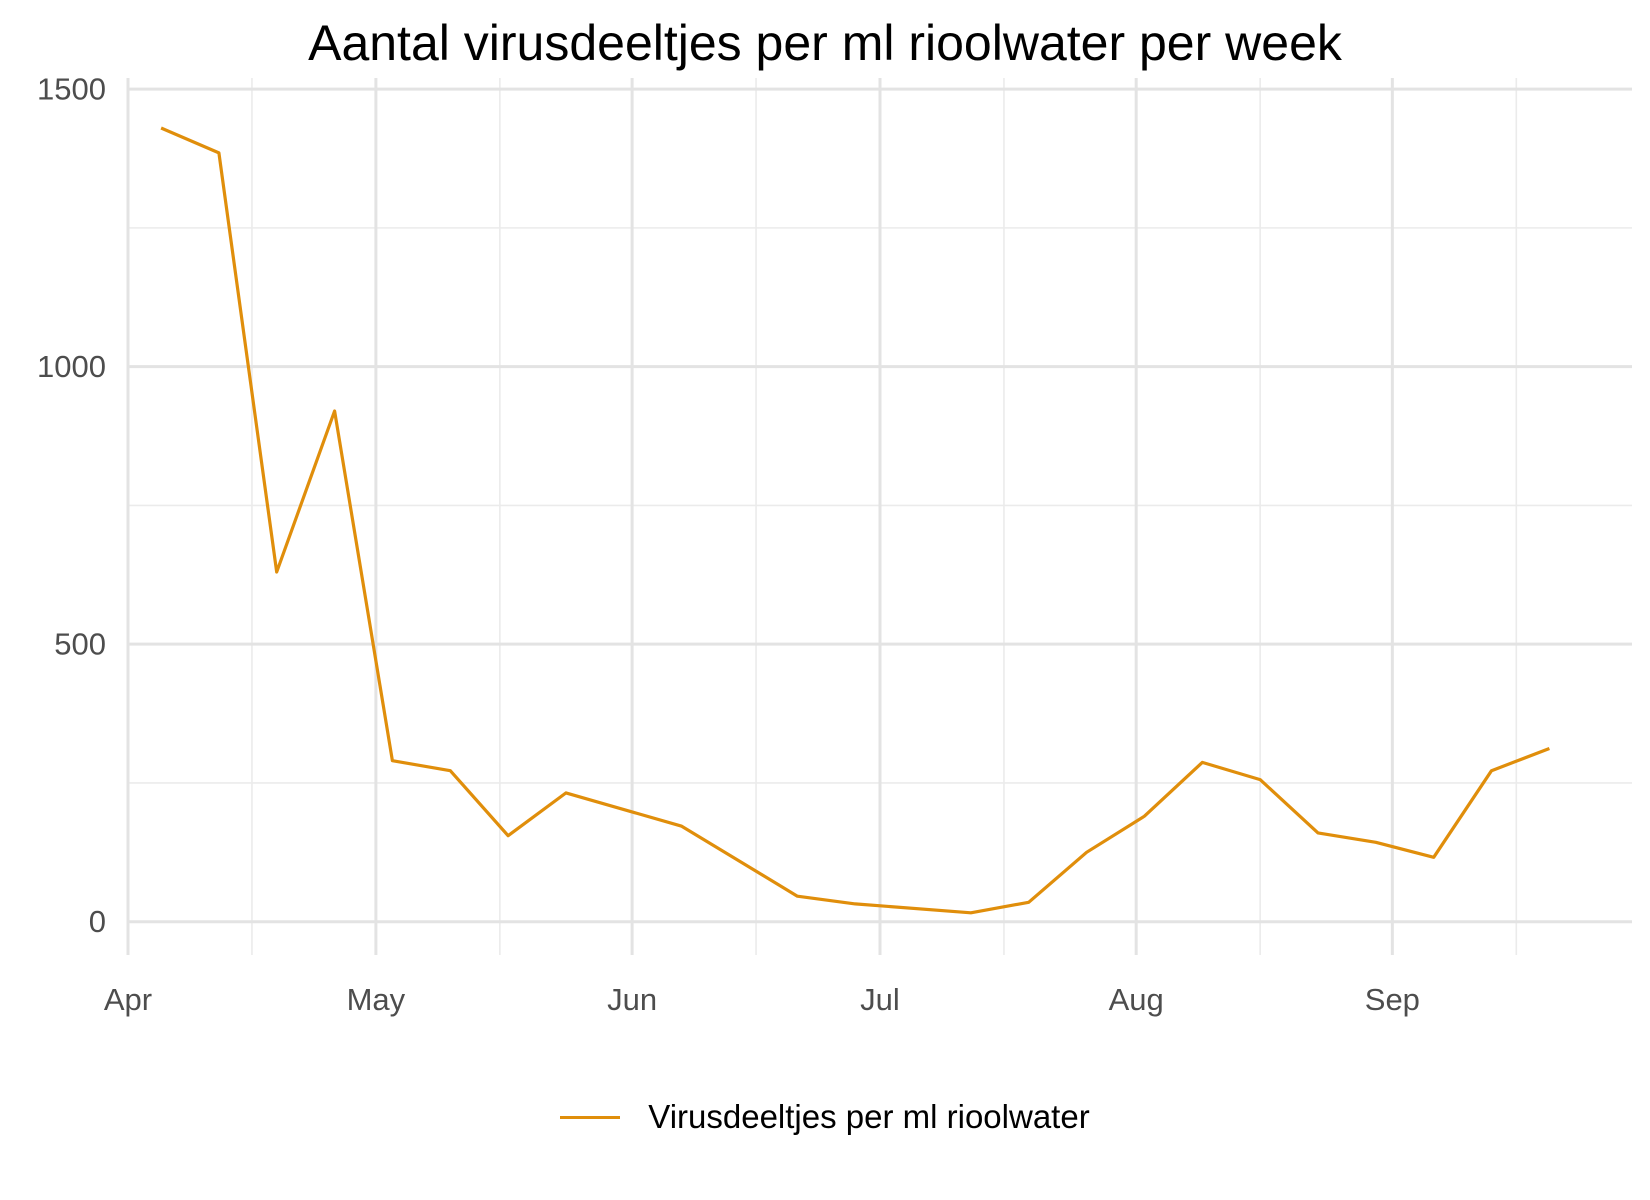 The width and height of the screenshot is (1650, 1200). I want to click on legend-label: Virusdeeltjes per ml rioolwater, so click(869, 1116).